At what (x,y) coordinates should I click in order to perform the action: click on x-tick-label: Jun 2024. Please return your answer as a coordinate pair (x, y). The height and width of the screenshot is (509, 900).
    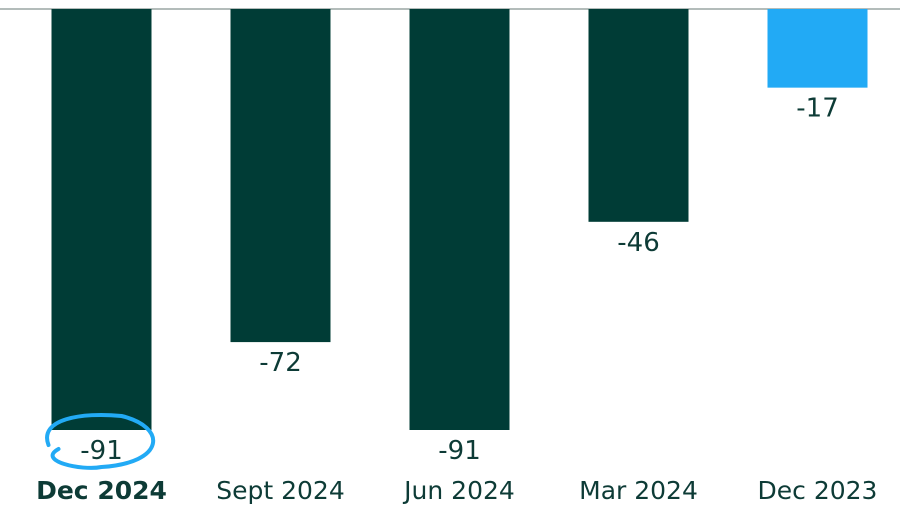
    Looking at the image, I should click on (458, 490).